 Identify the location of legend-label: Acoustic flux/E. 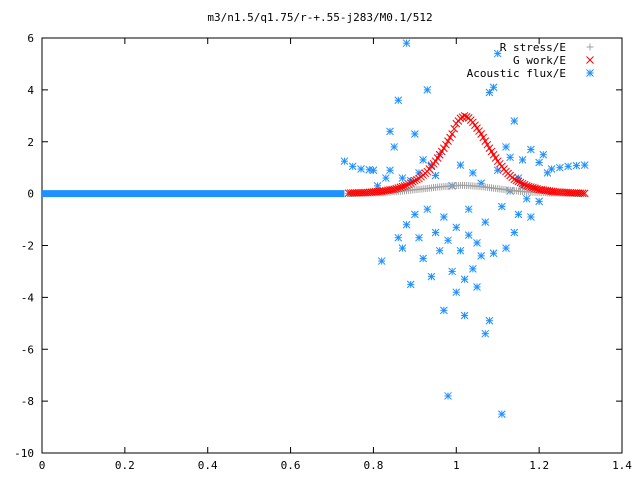
(516, 73).